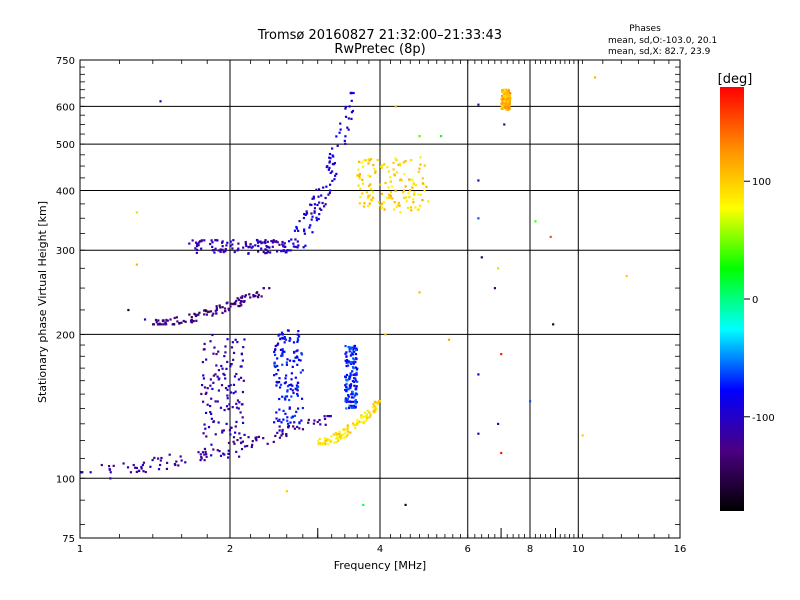 This screenshot has width=800, height=600. Describe the element at coordinates (65, 251) in the screenshot. I see `y-tick-label: 300` at that location.